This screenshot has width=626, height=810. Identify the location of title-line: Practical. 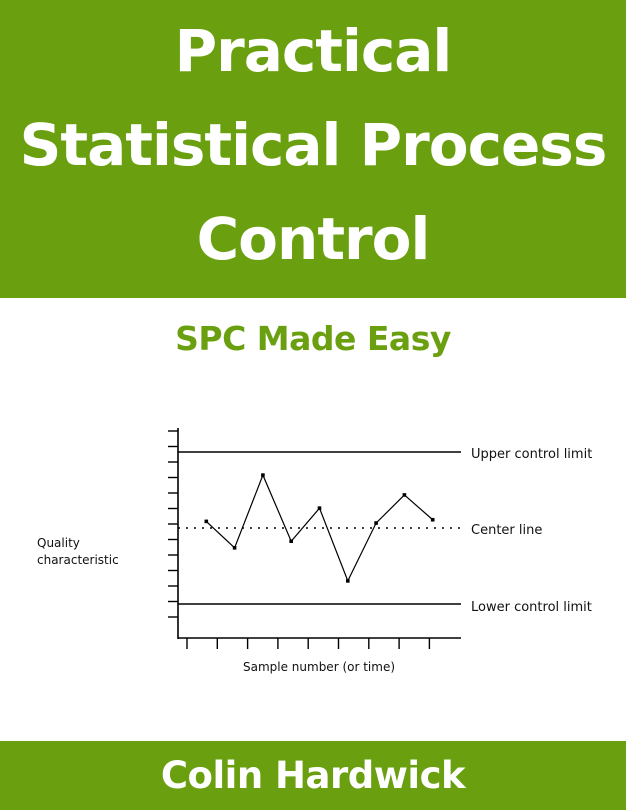
(313, 51).